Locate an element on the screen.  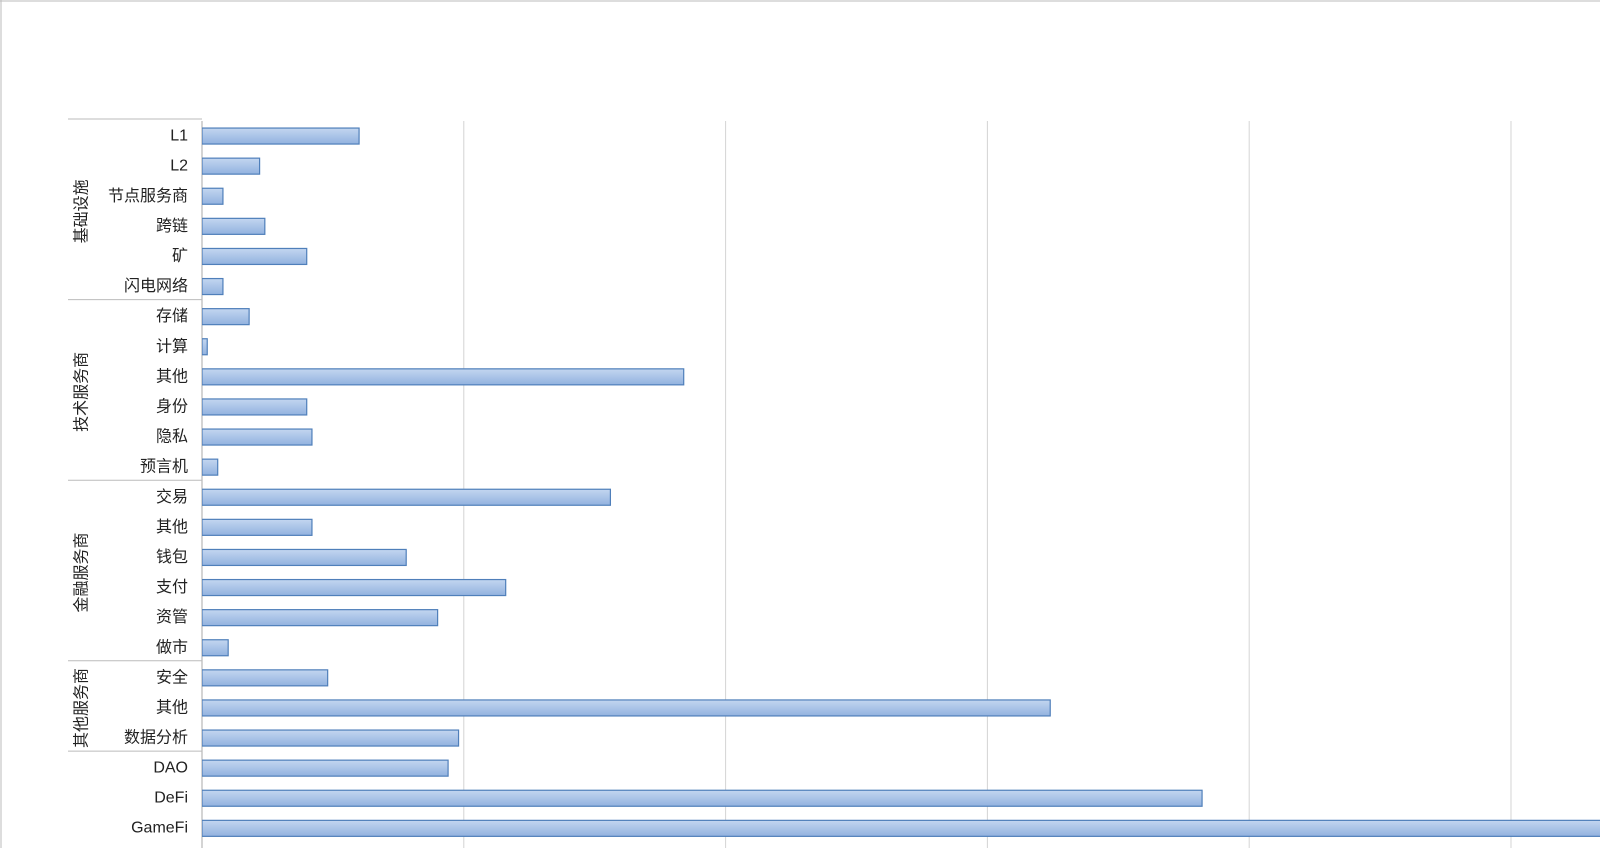
y-tick-label: DeFi is located at coordinates (171, 797).